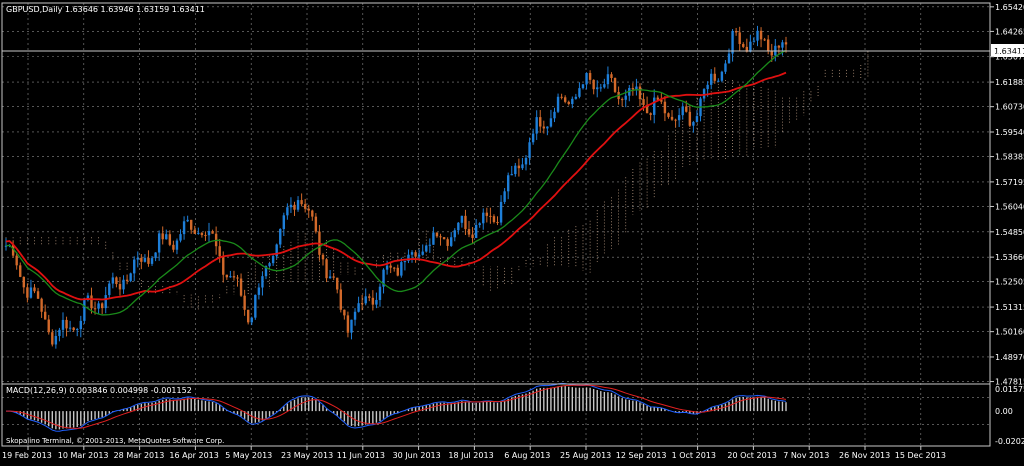  What do you see at coordinates (396, 407) in the screenshot?
I see `macd-panel` at bounding box center [396, 407].